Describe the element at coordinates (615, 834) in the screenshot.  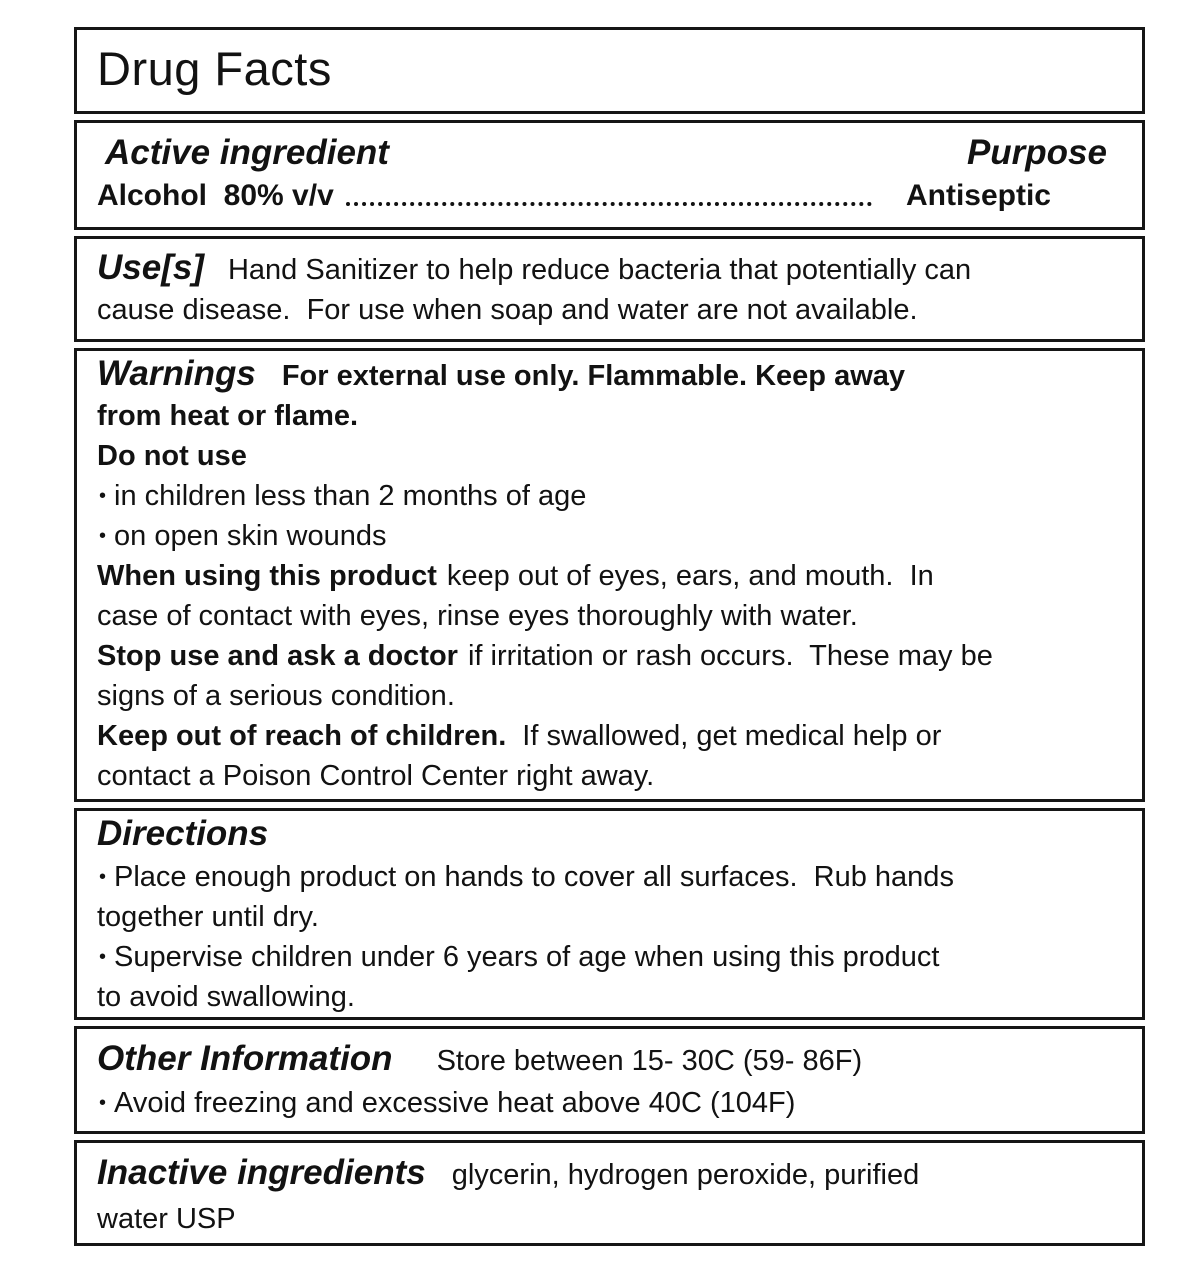
I see `directions-heading-line: Directions` at that location.